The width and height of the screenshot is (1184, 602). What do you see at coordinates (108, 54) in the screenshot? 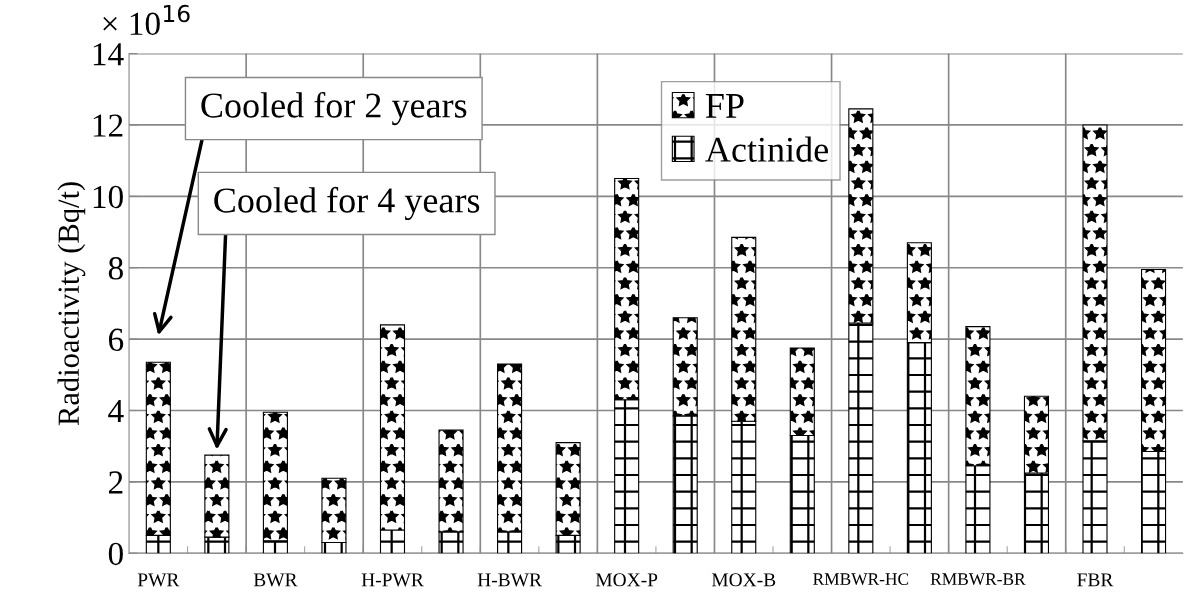
I see `y-tick-label: 14` at bounding box center [108, 54].